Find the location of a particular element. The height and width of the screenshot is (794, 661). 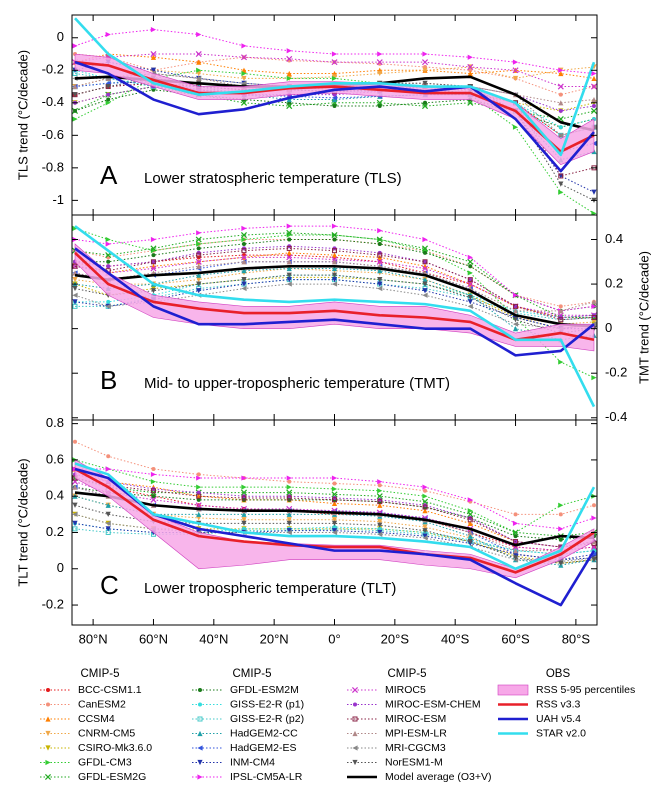

y-tick-label: -0.4 is located at coordinates (53, 101).